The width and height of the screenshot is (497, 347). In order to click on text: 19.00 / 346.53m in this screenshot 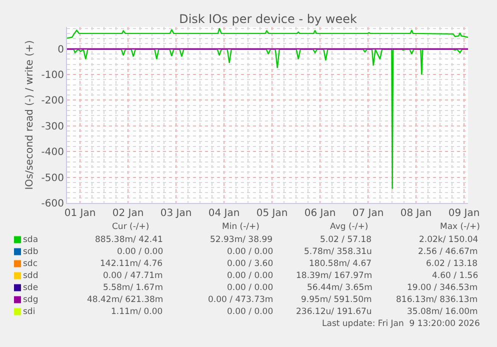, I will do `click(442, 288)`.